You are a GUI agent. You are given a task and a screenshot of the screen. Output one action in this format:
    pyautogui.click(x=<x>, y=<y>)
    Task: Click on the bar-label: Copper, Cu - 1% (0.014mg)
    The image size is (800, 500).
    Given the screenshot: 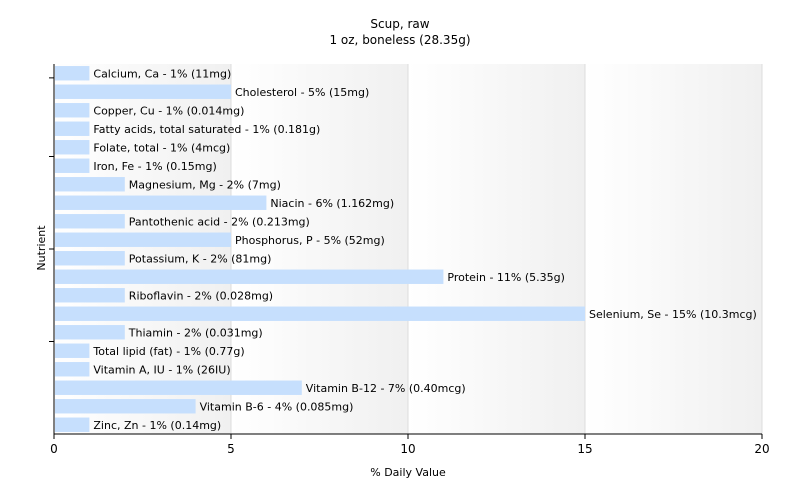 What is the action you would take?
    pyautogui.click(x=168, y=110)
    